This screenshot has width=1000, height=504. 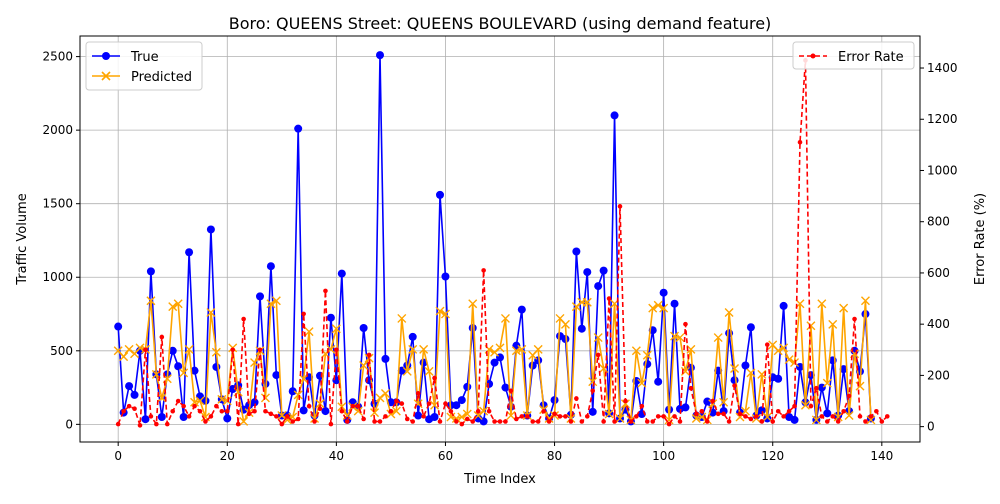 I want to click on legend-right-box, so click(x=853, y=55).